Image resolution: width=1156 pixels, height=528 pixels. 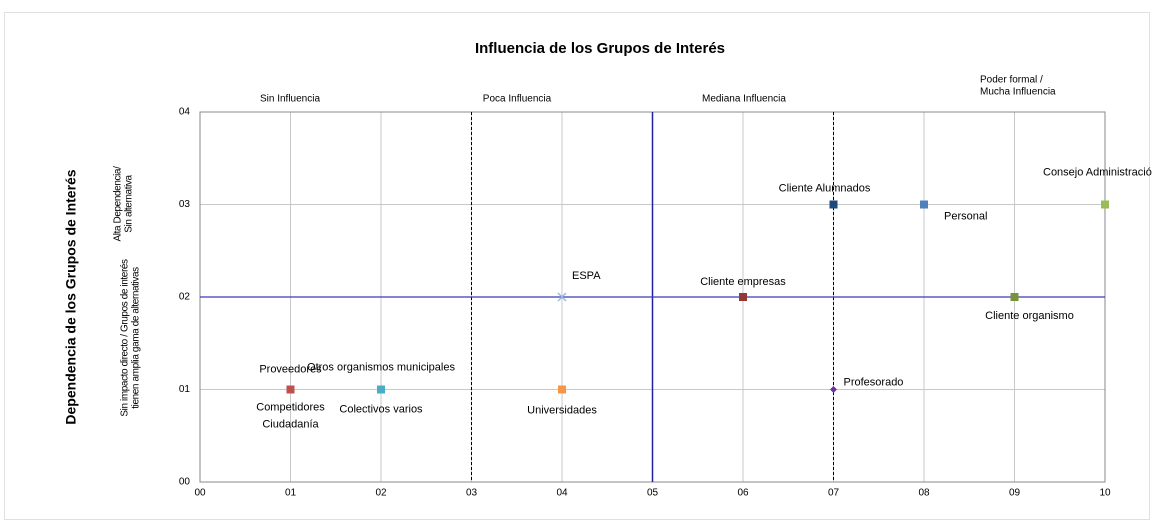 What do you see at coordinates (743, 282) in the screenshot?
I see `point-label: Cliente empresas` at bounding box center [743, 282].